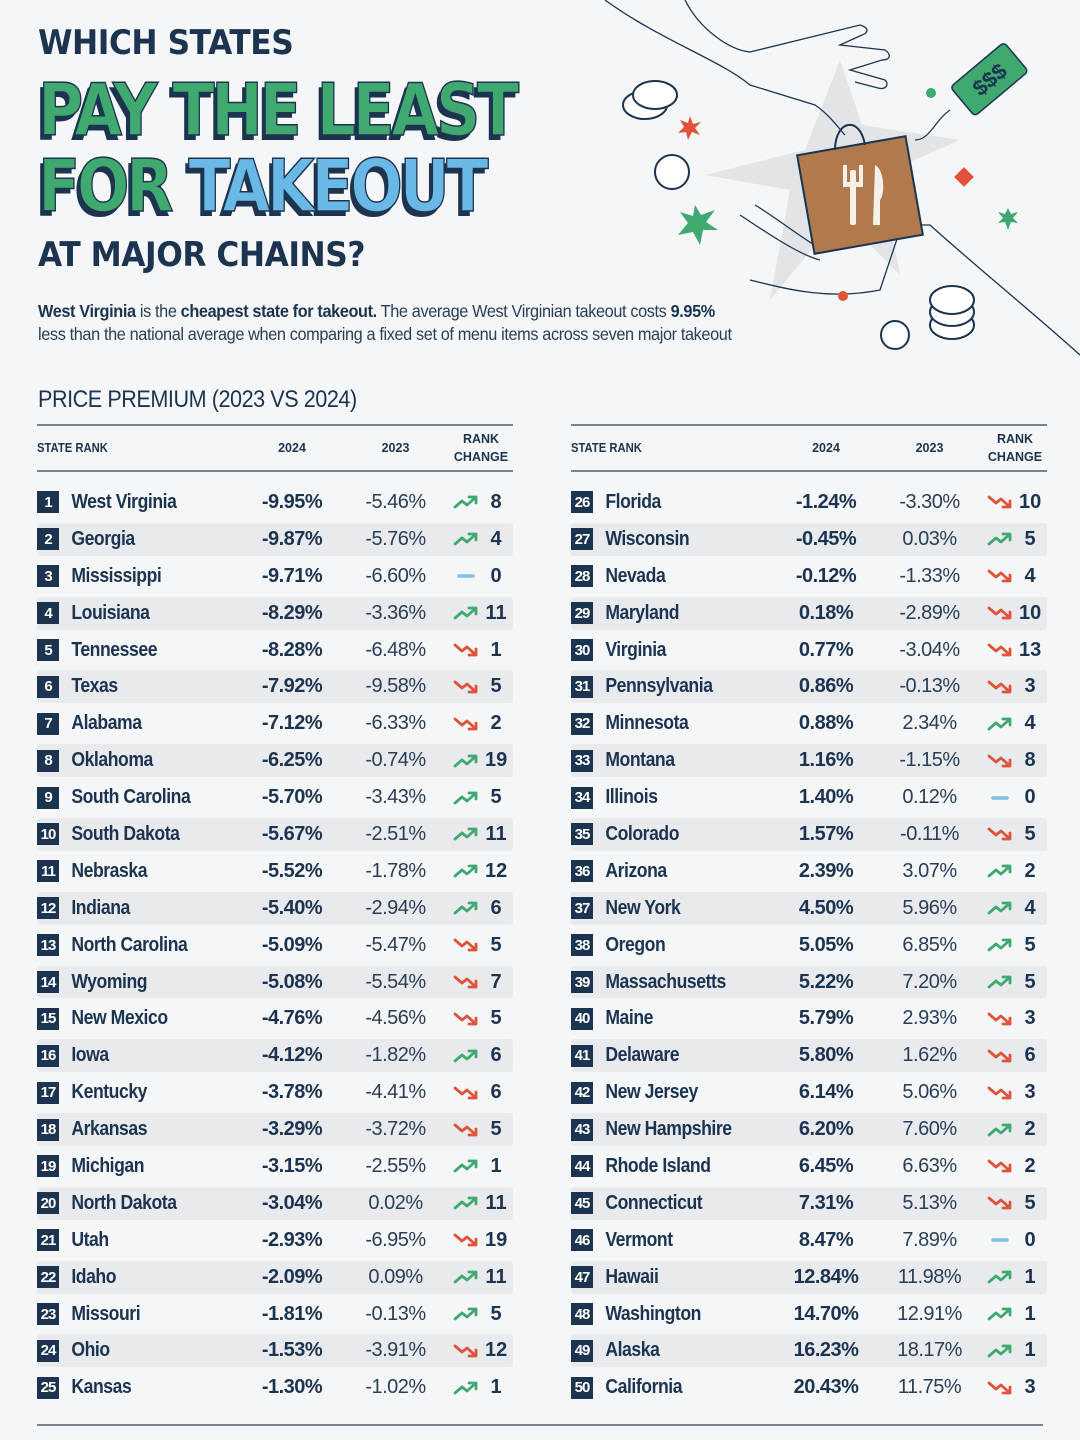 The width and height of the screenshot is (1080, 1440). I want to click on state-name: Nevada, so click(635, 575).